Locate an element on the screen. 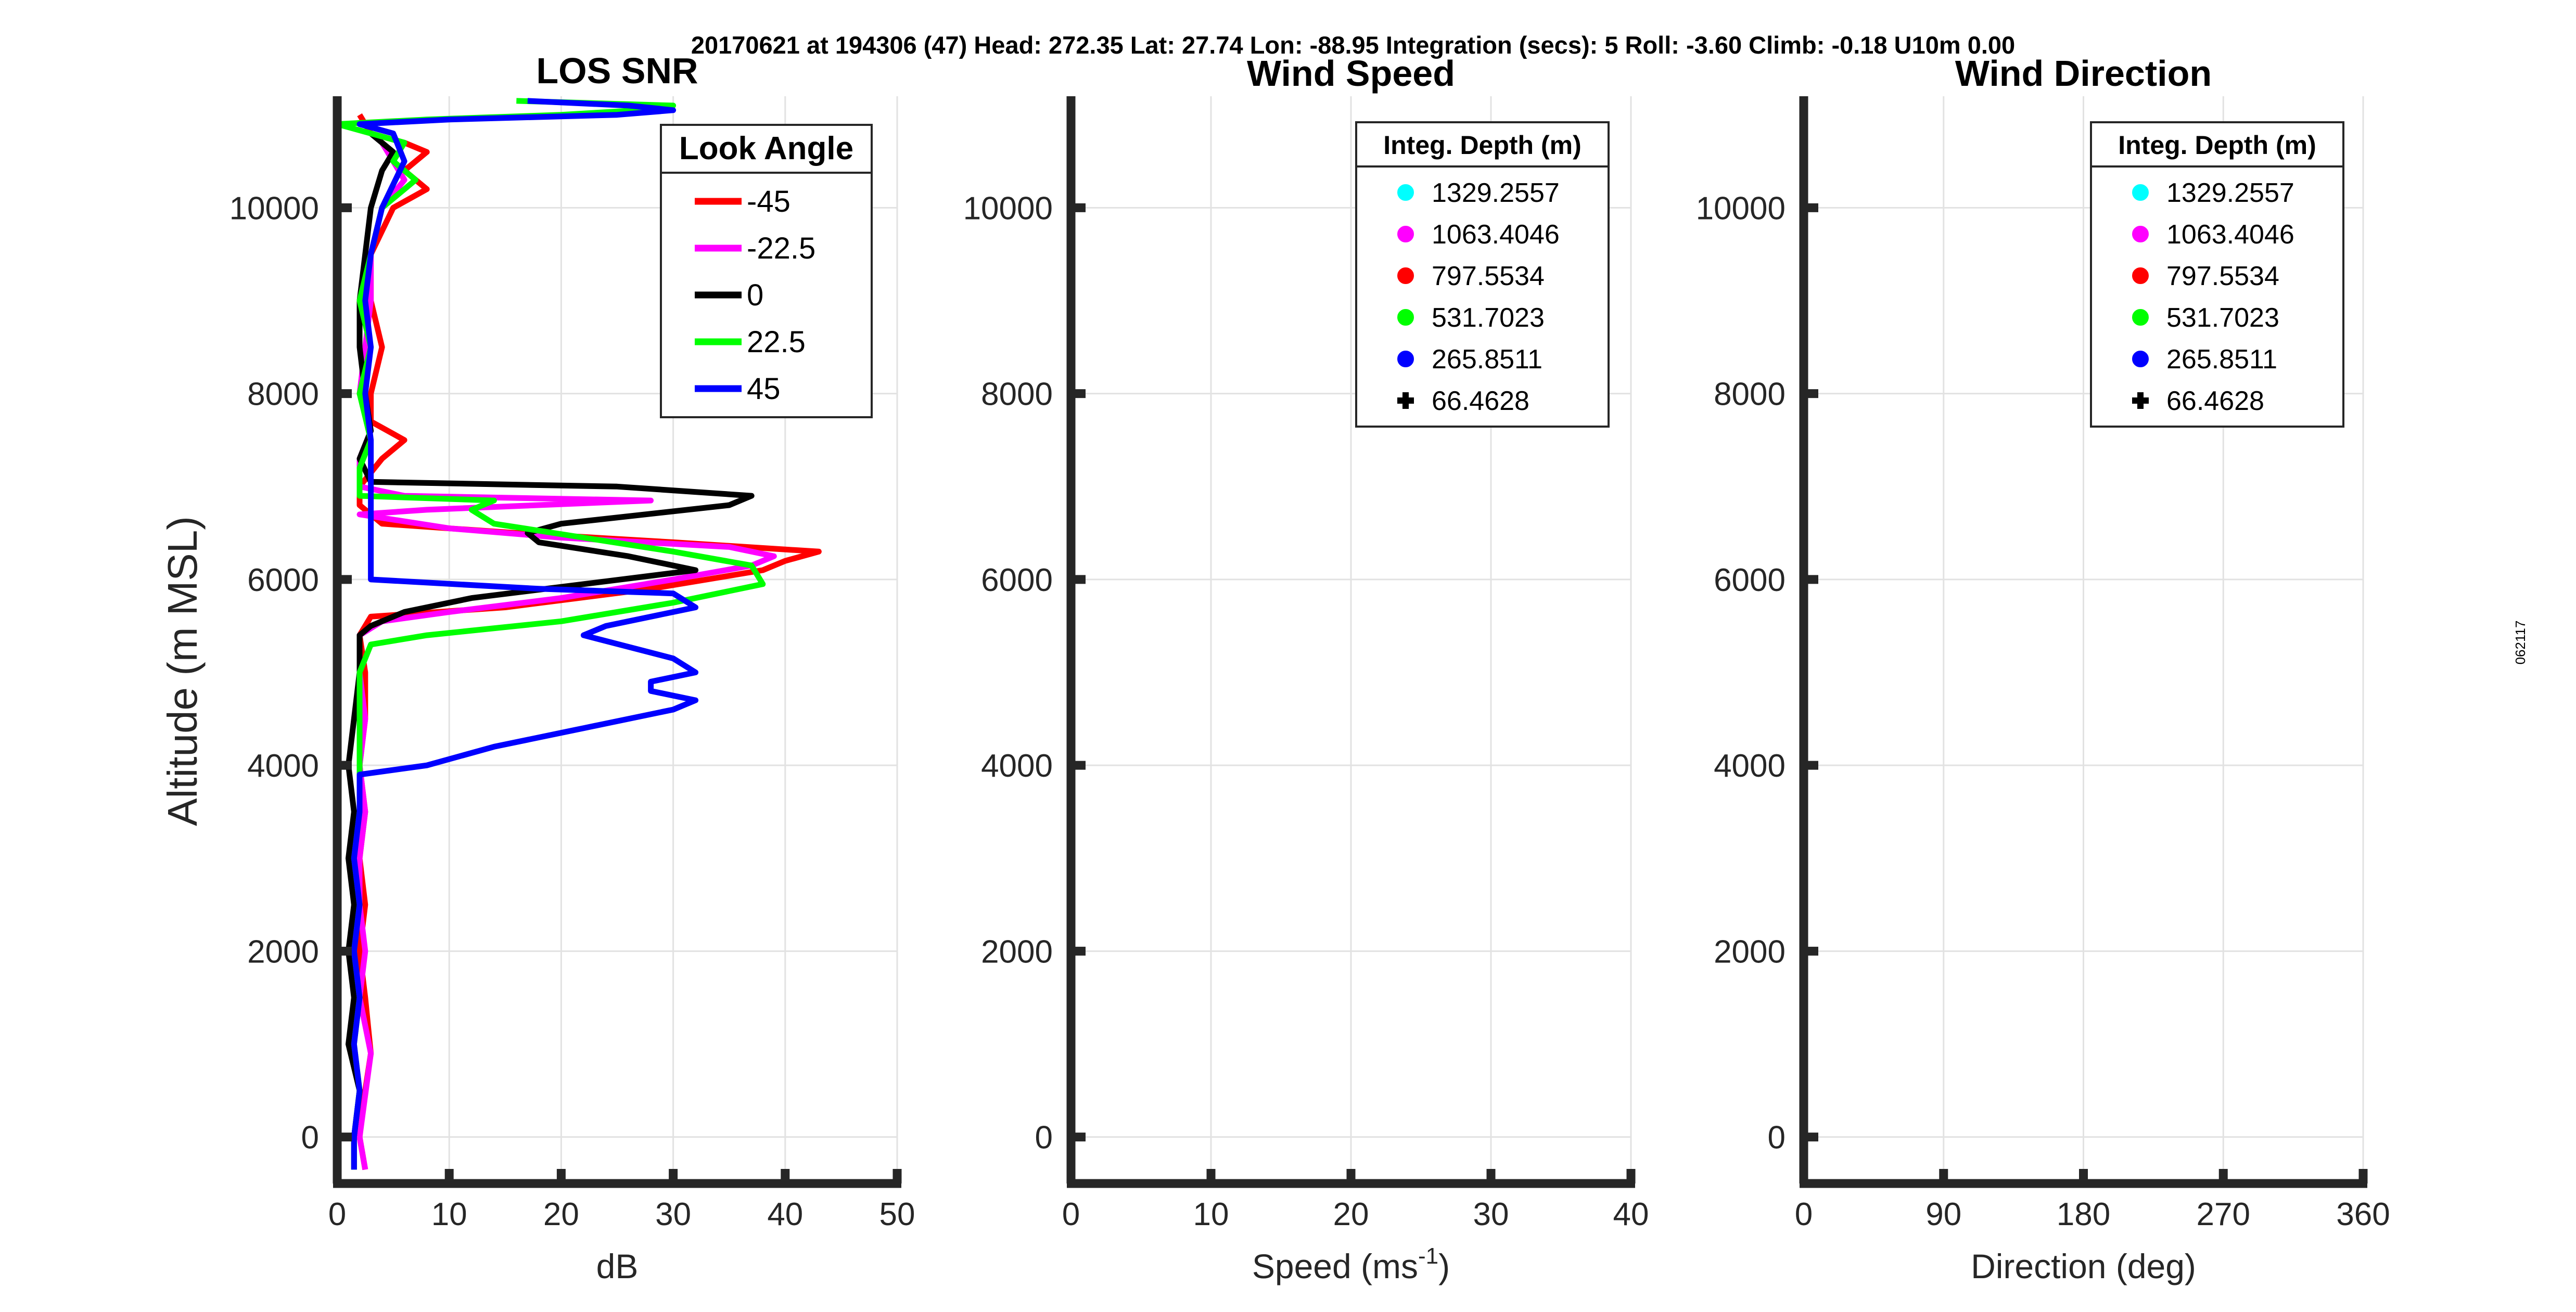 The height and width of the screenshot is (1312, 2576). wind-direction-xtick-label: 270 is located at coordinates (2223, 1214).